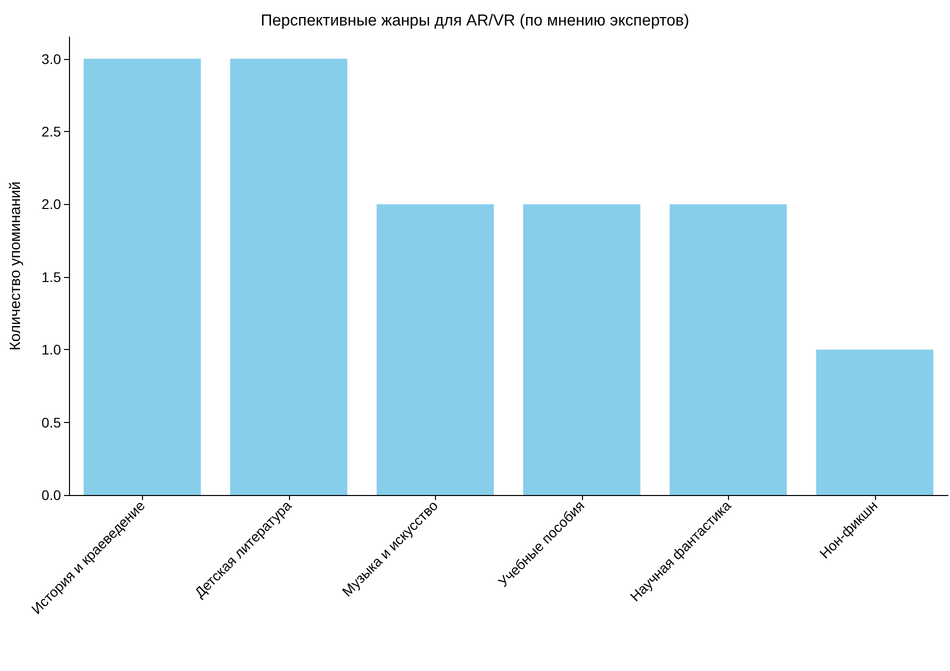 This screenshot has width=950, height=671. I want to click on y-tick-label: 0.0, so click(52, 495).